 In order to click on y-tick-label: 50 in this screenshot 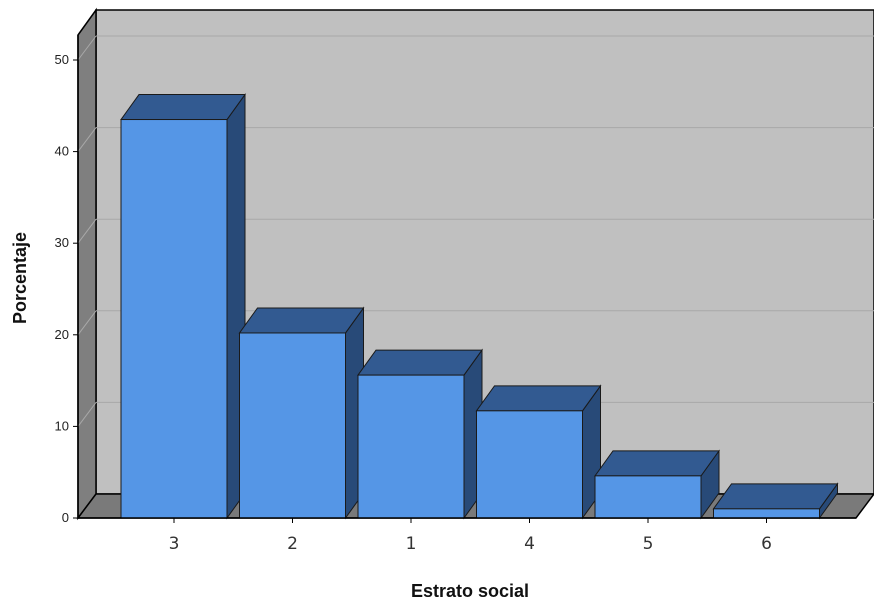, I will do `click(62, 59)`.